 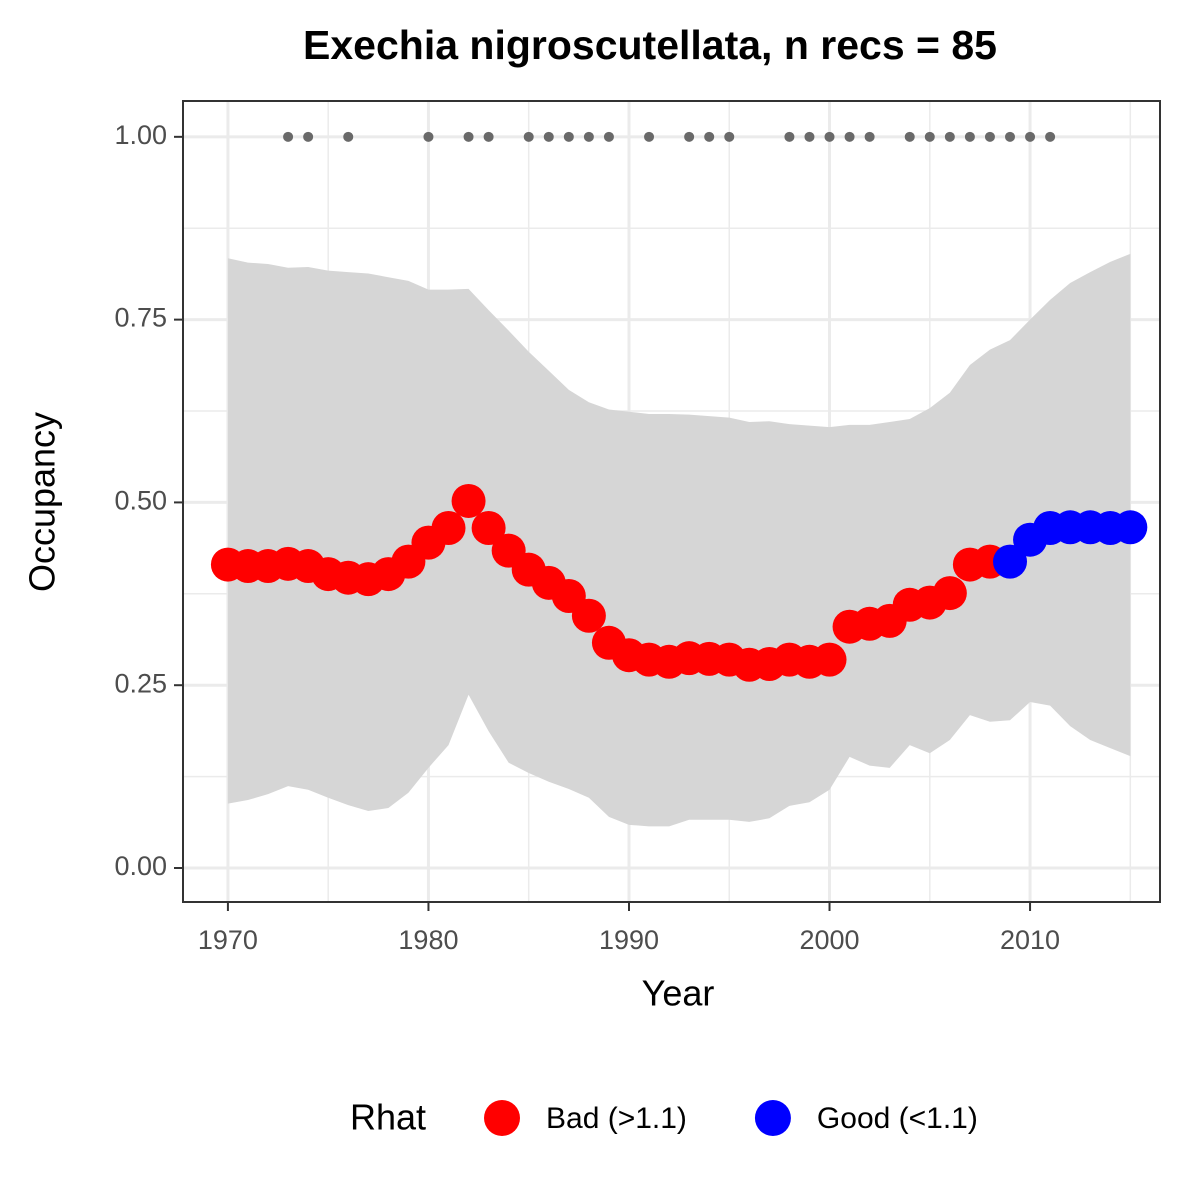 I want to click on y-tick-label: 0.25, so click(x=140, y=683).